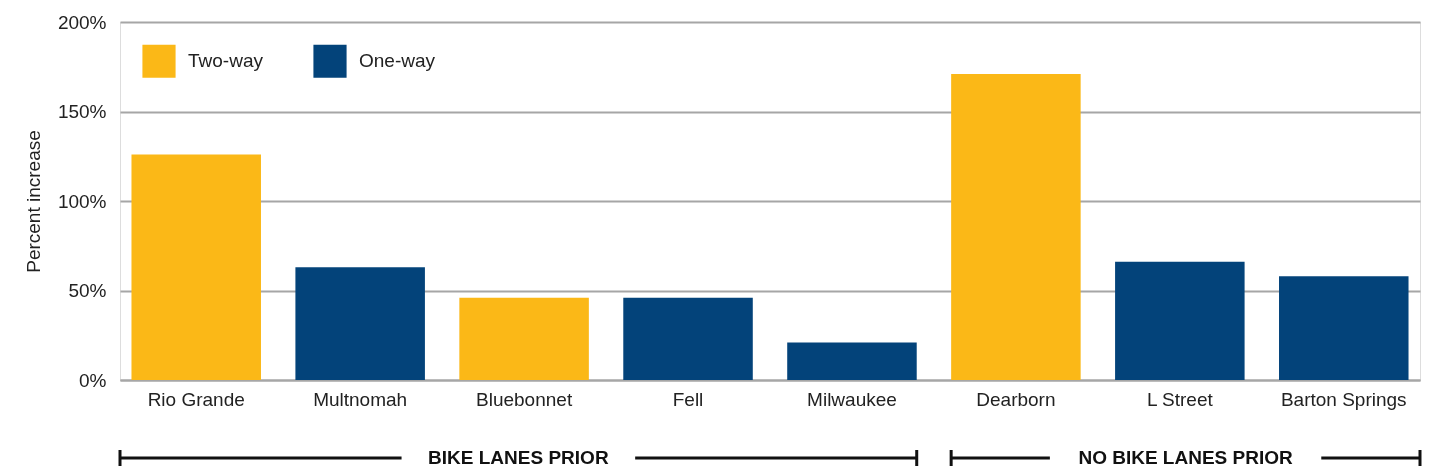 This screenshot has height=469, width=1430. I want to click on x-tick-label: Multnomah, so click(360, 399).